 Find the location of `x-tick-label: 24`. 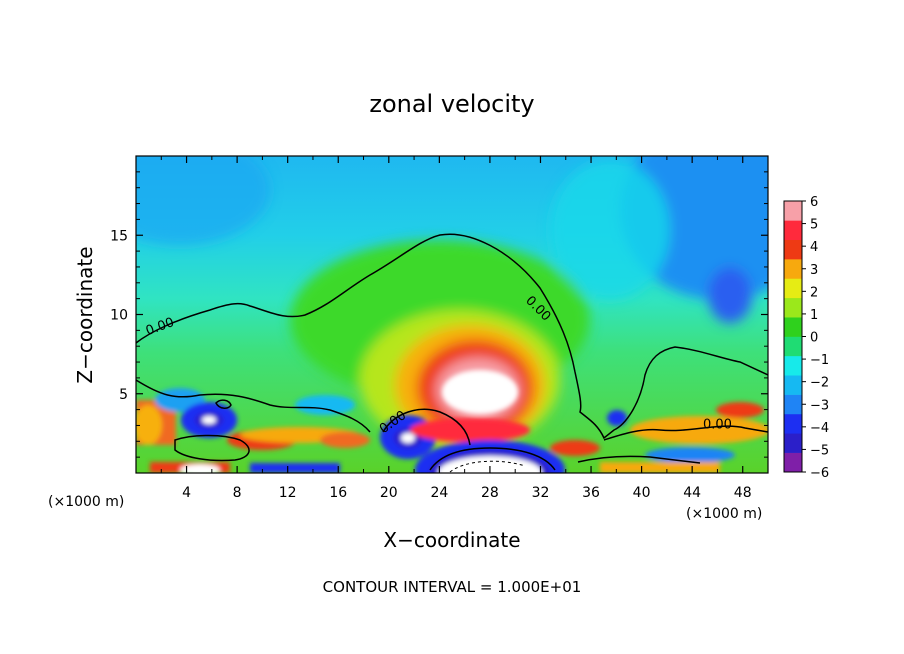

x-tick-label: 24 is located at coordinates (439, 493).